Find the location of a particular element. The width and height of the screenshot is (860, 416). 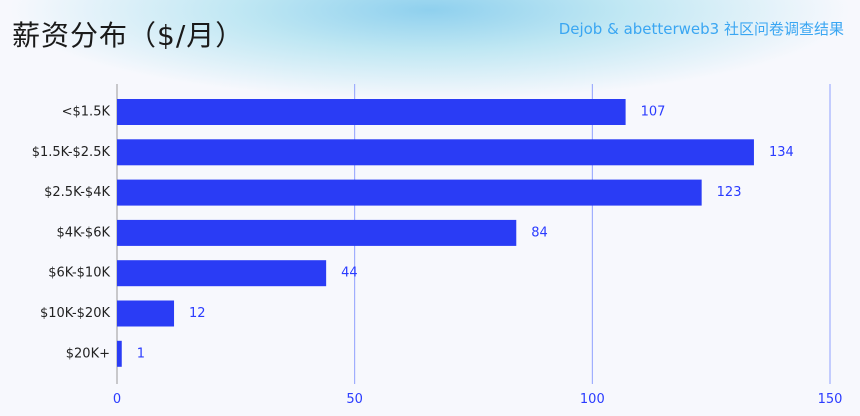

category-label: $4K-$6K is located at coordinates (84, 232).